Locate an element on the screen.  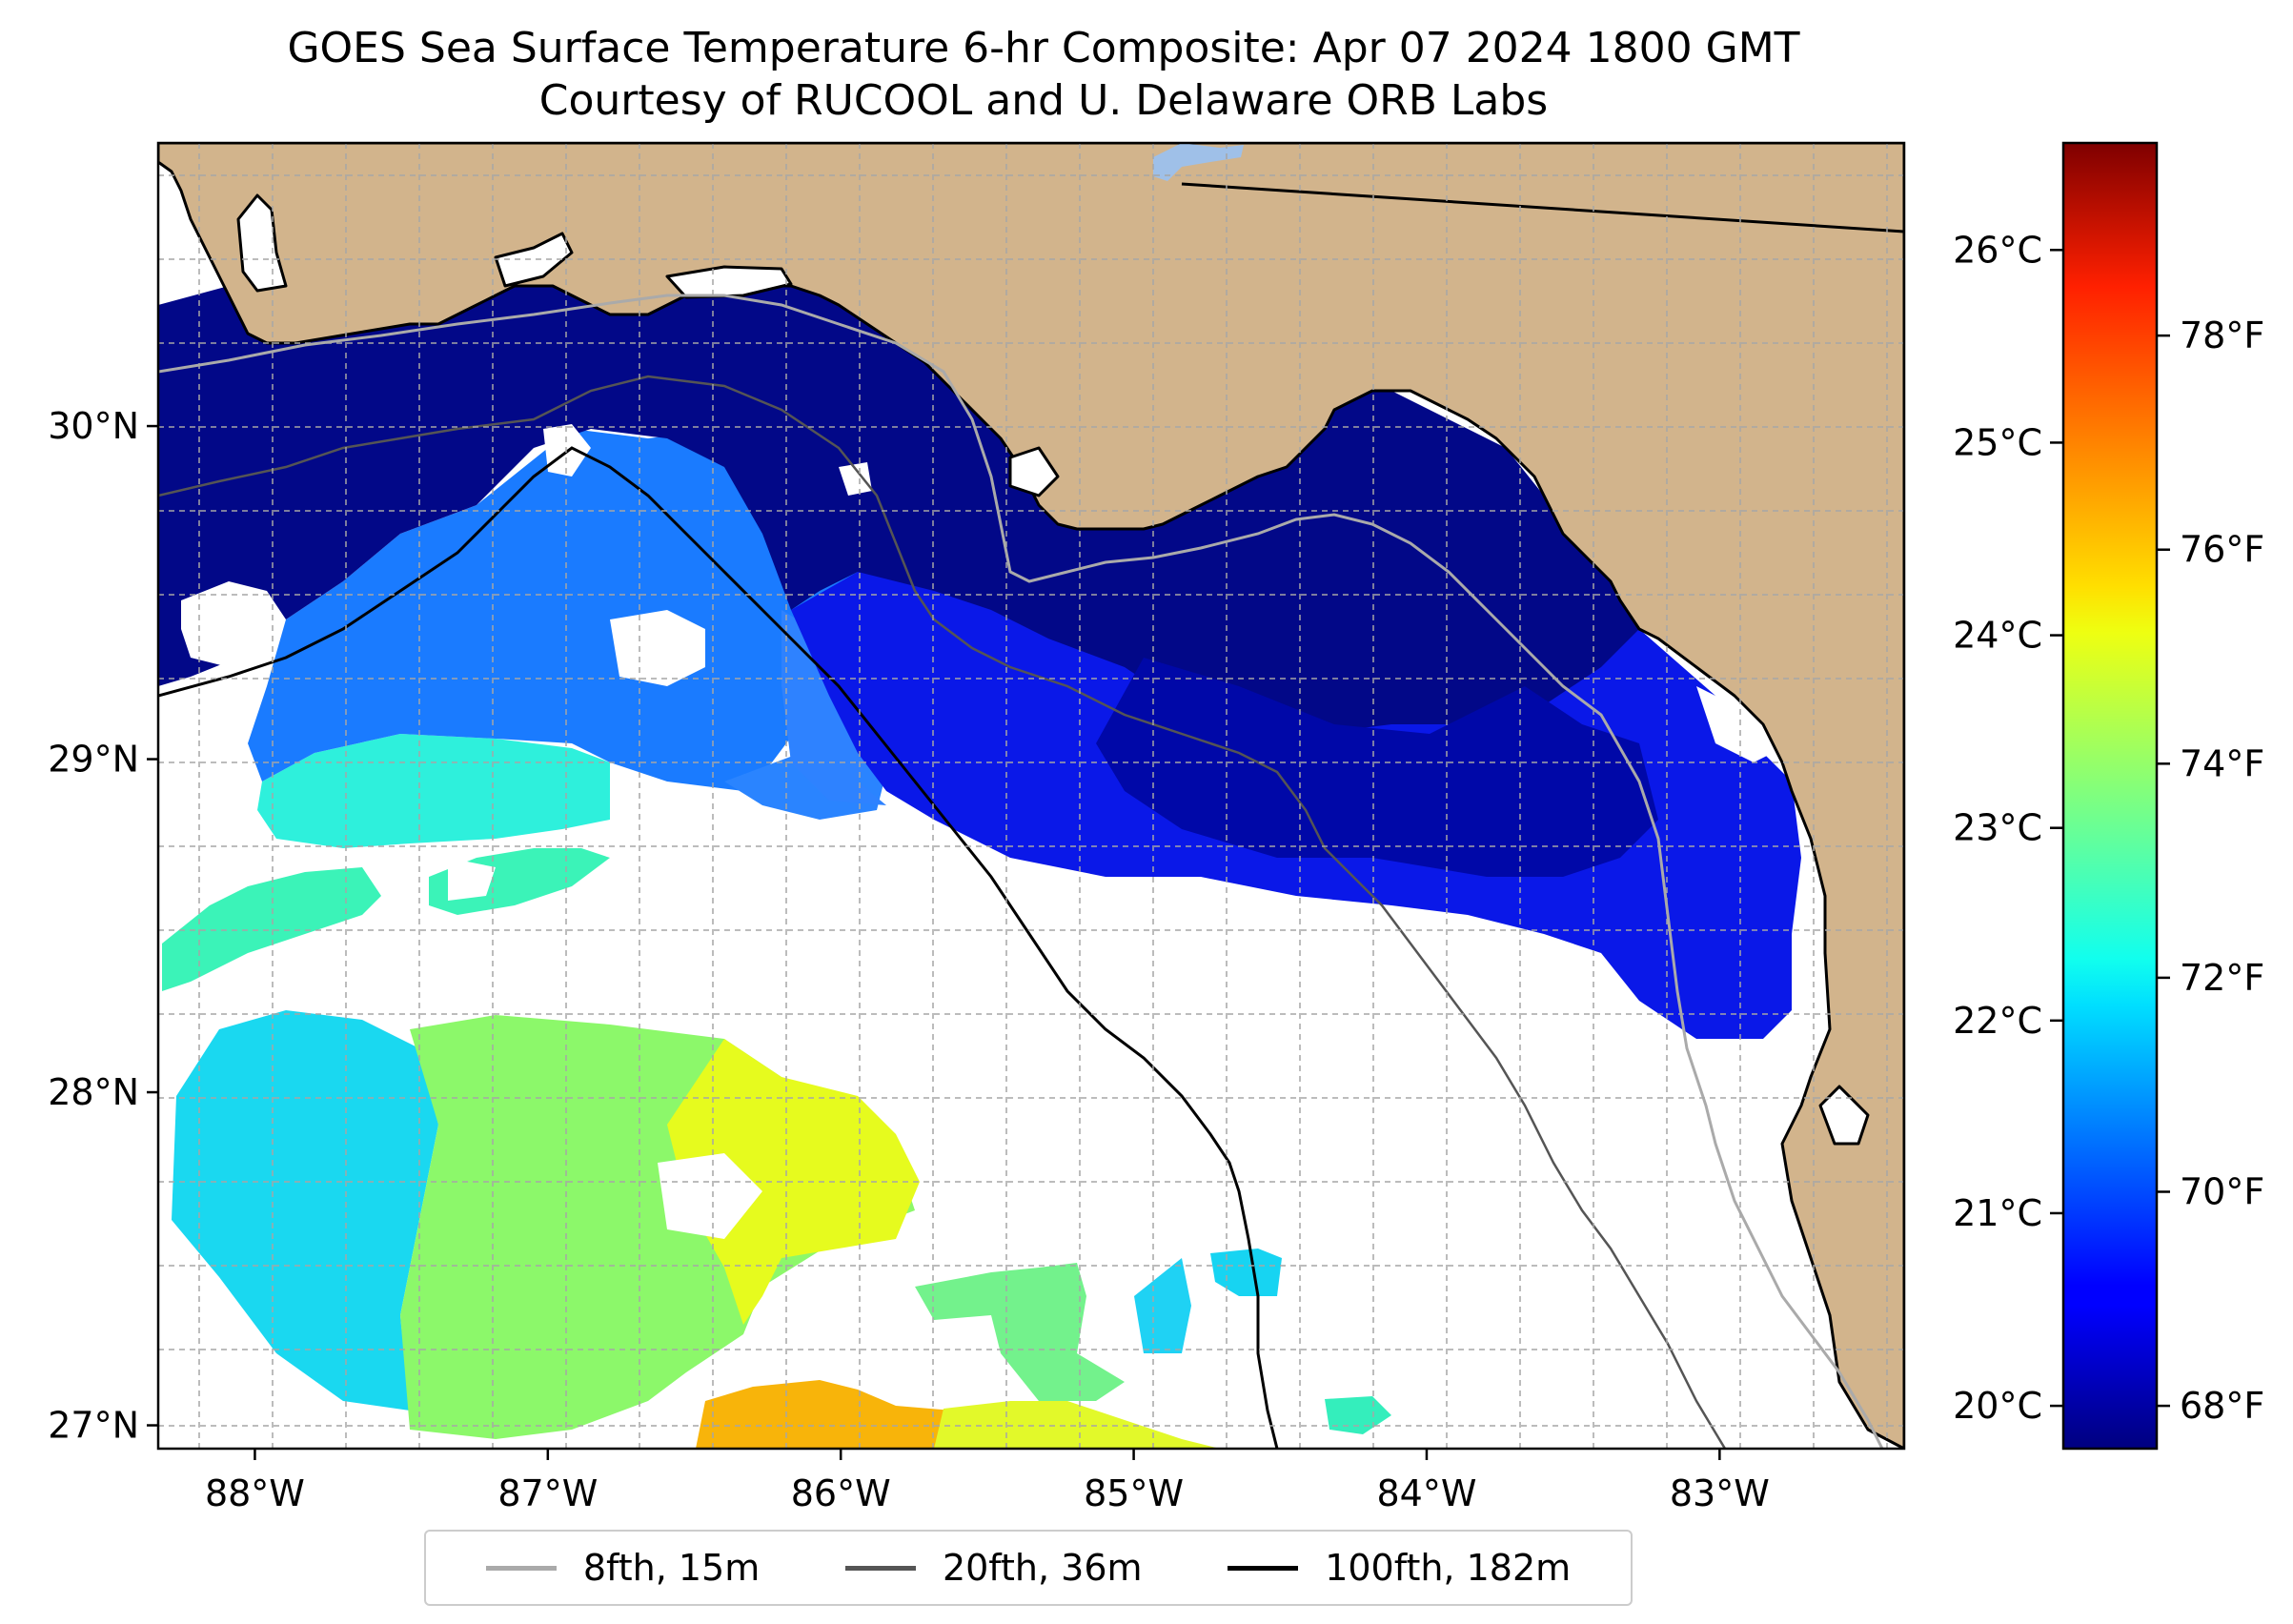
isobath-legend: 8fth, 15m 20fth, 36m 100fth, 182m is located at coordinates (1029, 1568).